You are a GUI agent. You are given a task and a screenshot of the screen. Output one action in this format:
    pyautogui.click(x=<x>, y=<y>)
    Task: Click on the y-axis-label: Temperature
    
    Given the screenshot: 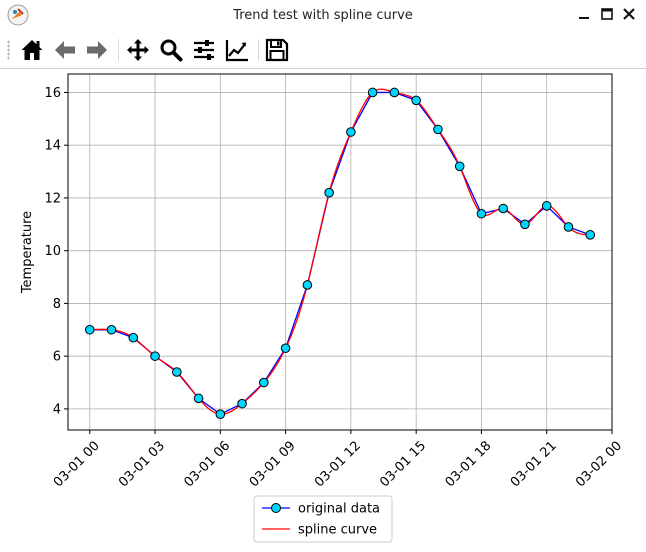 What is the action you would take?
    pyautogui.click(x=27, y=252)
    